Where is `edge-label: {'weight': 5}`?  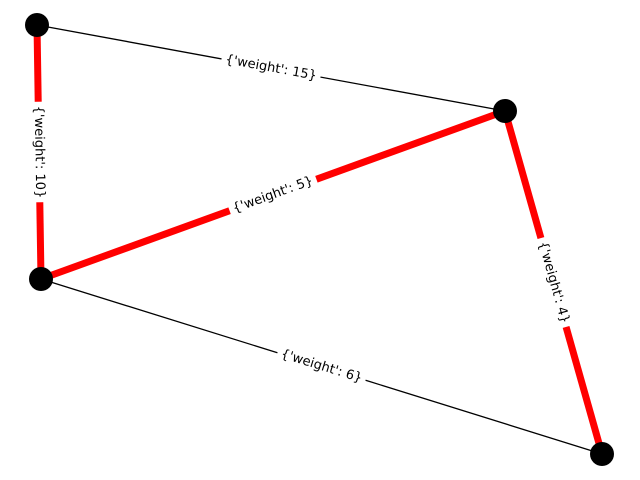
edge-label: {'weight': 5} is located at coordinates (273, 195).